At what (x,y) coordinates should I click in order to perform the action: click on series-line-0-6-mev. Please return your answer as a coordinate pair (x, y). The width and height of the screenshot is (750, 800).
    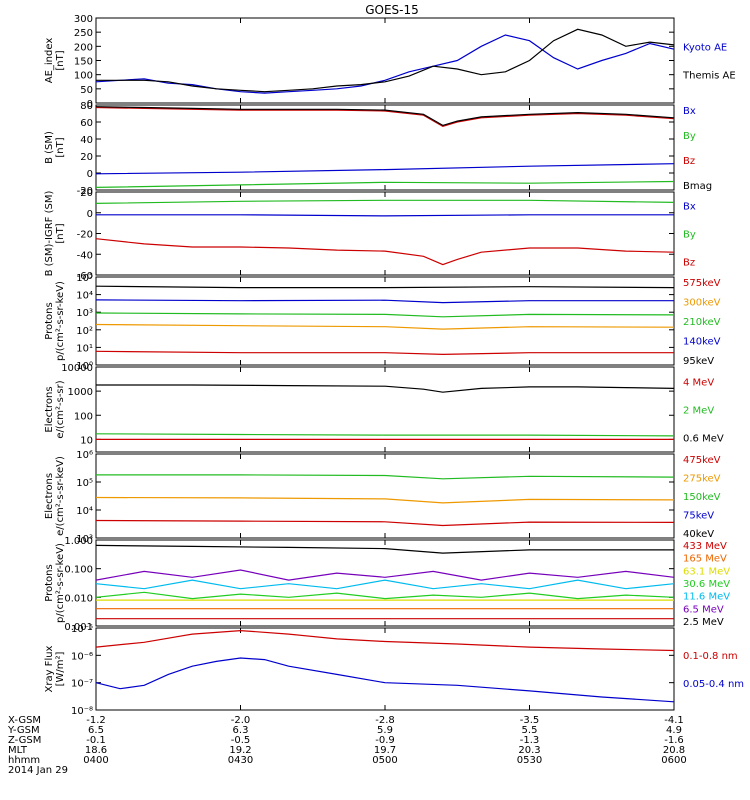
    Looking at the image, I should click on (385, 388).